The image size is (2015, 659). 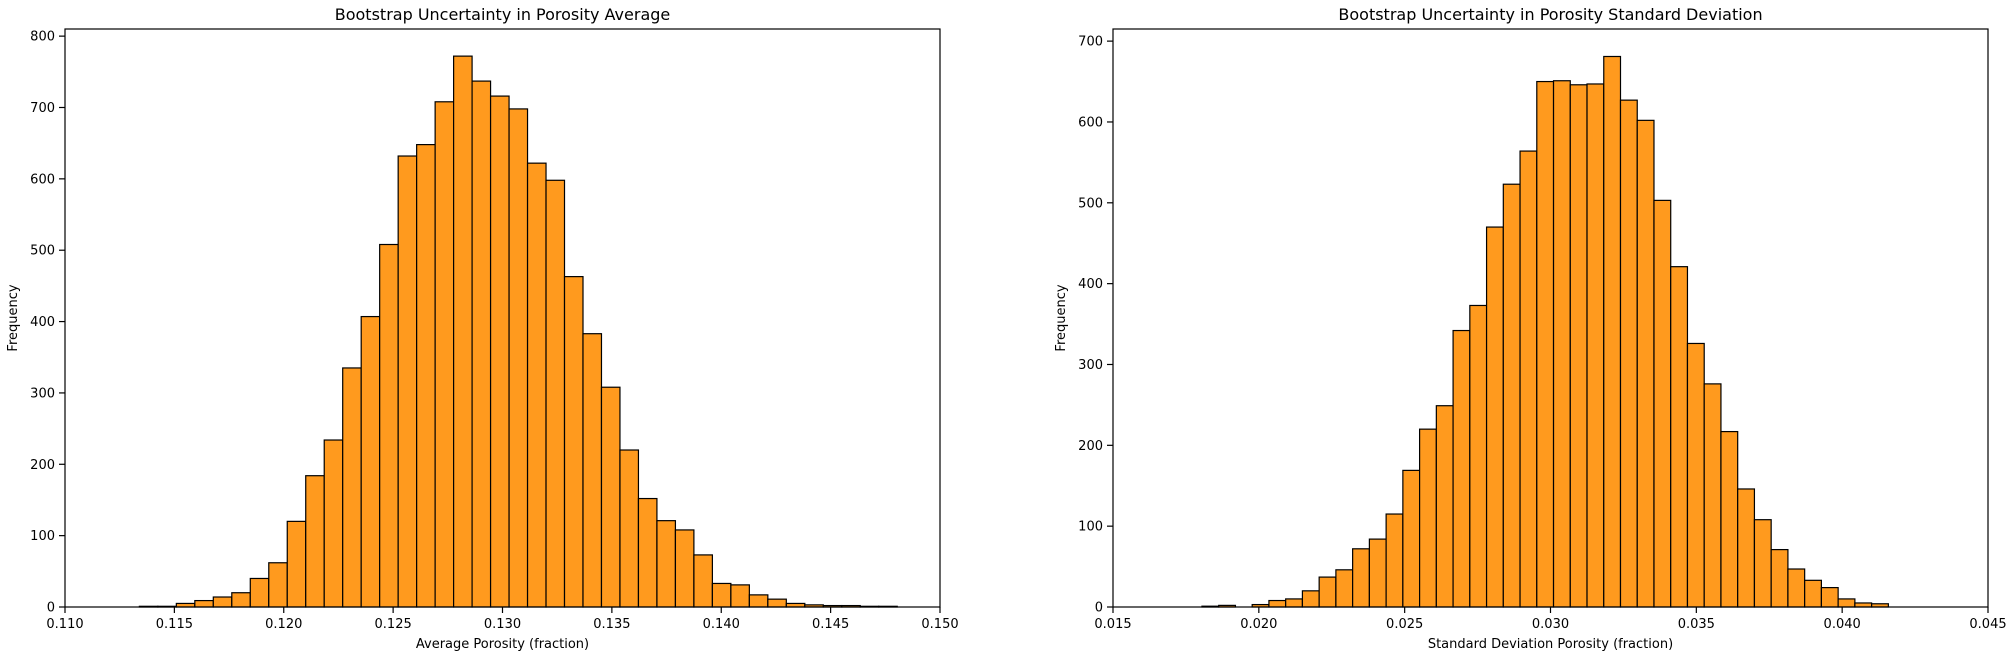 I want to click on y-tick-label: 100, so click(x=1090, y=527).